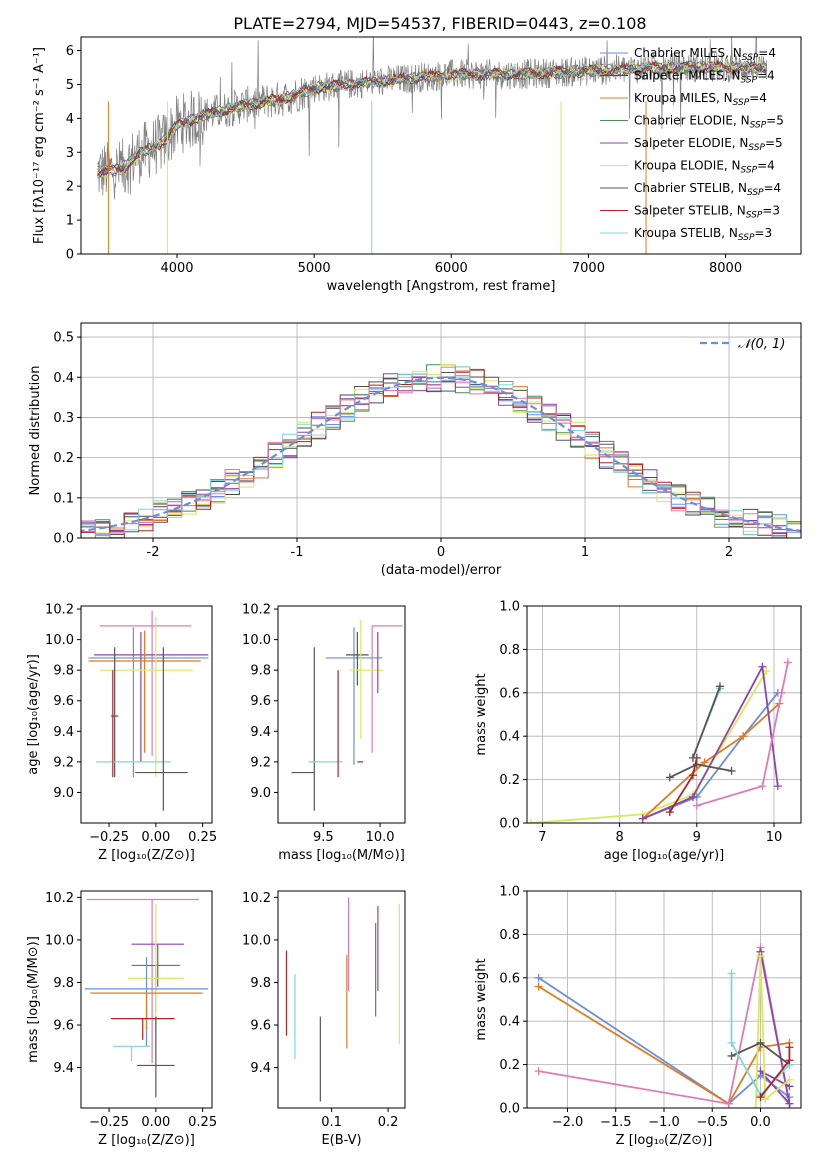 Image resolution: width=819 pixels, height=1170 pixels. I want to click on legend-label: Salpeter MILES, NSSP=4, so click(704, 77).